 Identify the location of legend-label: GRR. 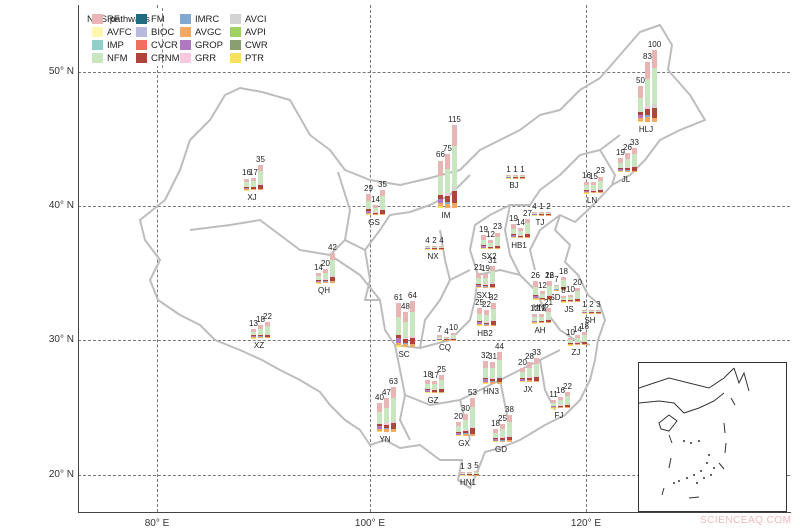
(206, 58).